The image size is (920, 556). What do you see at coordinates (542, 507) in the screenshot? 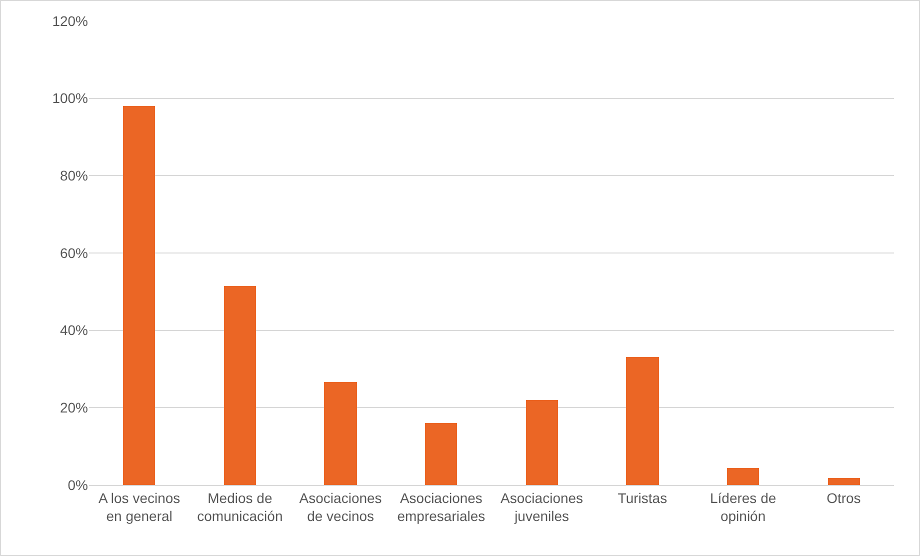
I see `x-tick-label: Asociaciones juveniles` at bounding box center [542, 507].